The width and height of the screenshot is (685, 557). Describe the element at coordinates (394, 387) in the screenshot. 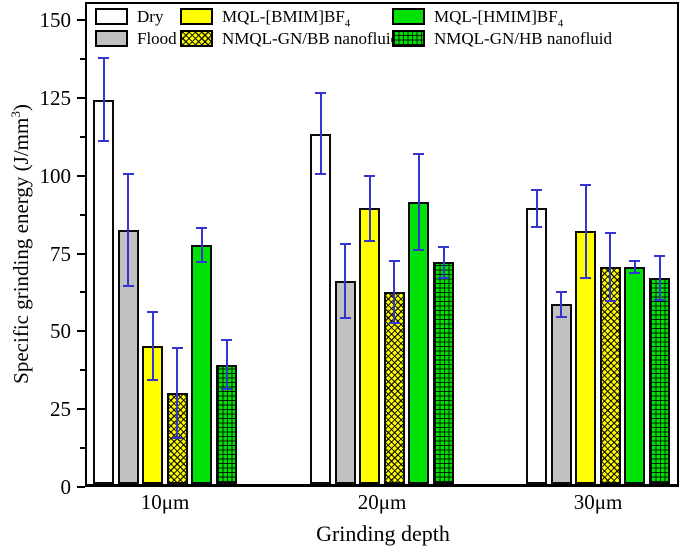

I see `bar-nmql-gn-bb-nanofluid` at that location.